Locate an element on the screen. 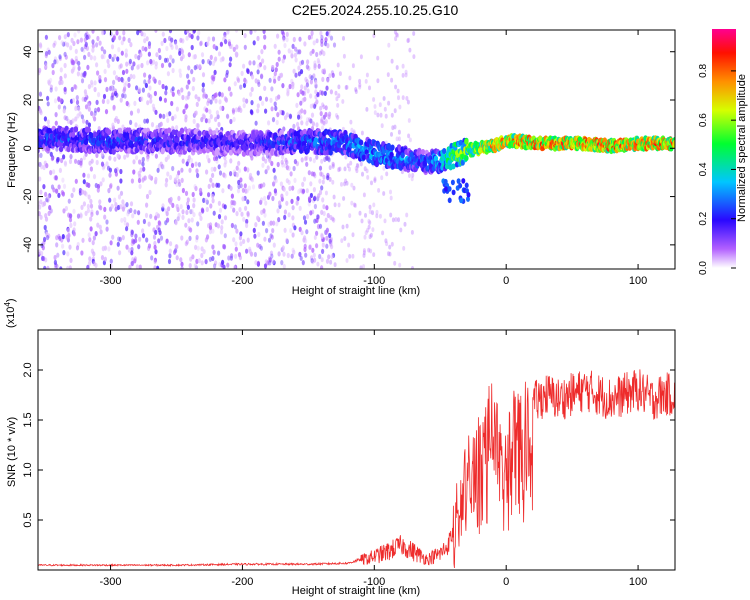 The width and height of the screenshot is (750, 600). y-tick-label: 40 is located at coordinates (28, 52).